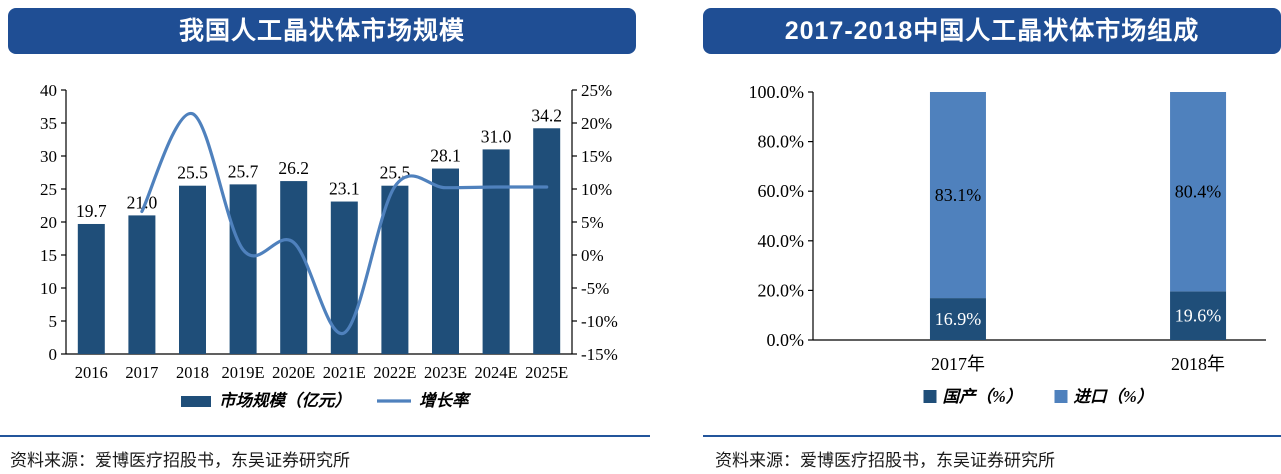  What do you see at coordinates (930, 396) in the screenshot?
I see `legend-domestic-swatch` at bounding box center [930, 396].